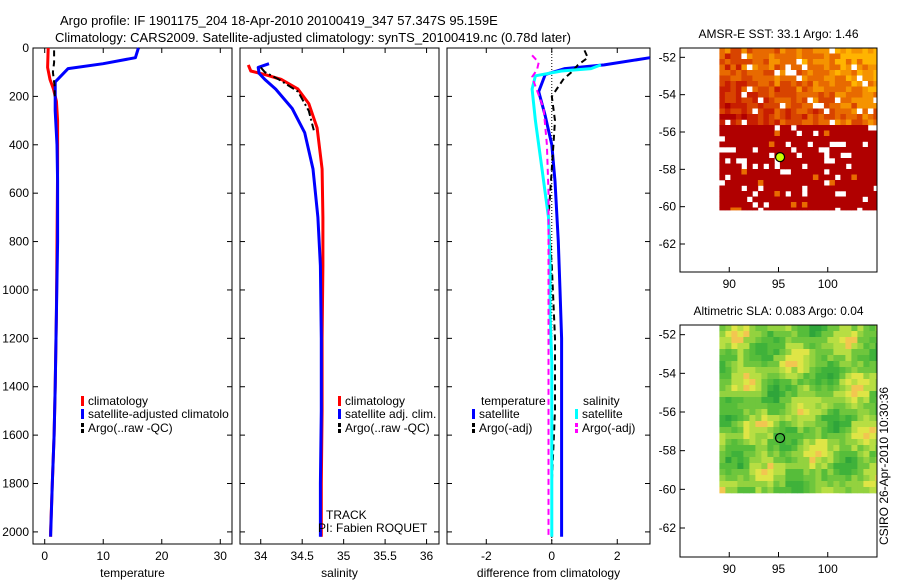 This screenshot has height=580, width=900. I want to click on temperature-xtick-label: 0, so click(44, 556).